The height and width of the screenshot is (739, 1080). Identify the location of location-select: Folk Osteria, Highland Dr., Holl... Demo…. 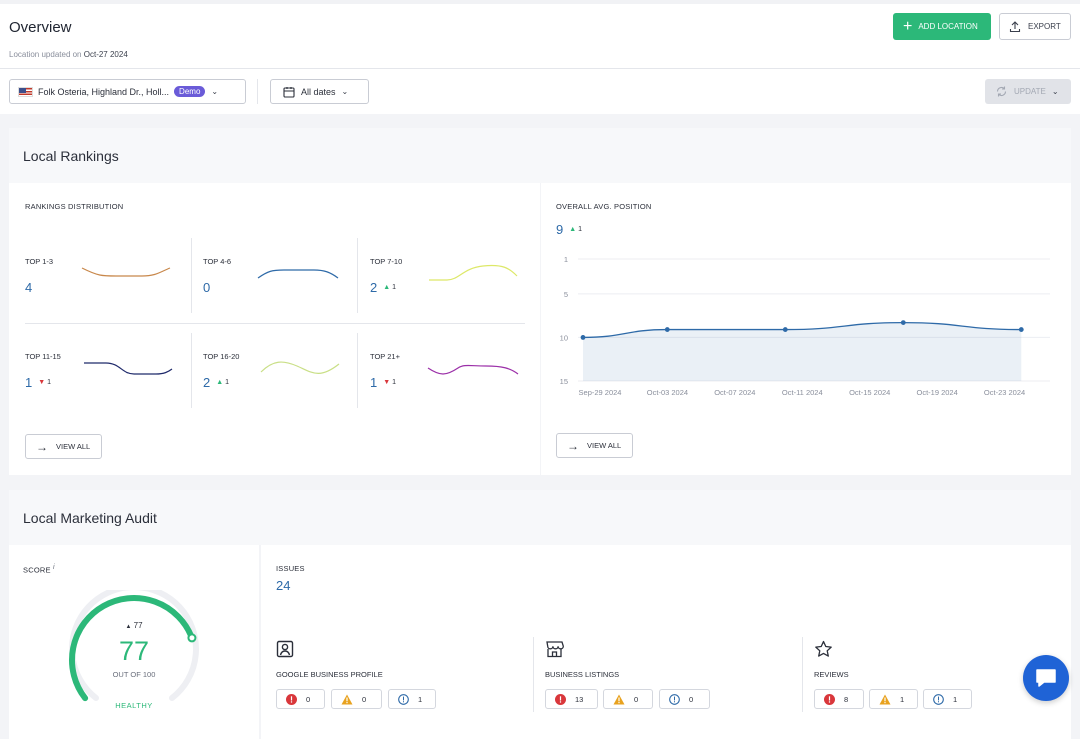
(127, 91).